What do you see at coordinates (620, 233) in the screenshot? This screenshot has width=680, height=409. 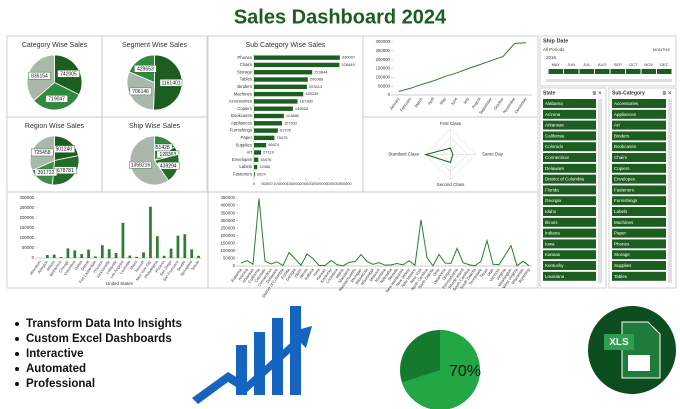 I see `slicer-item-label: Paper` at bounding box center [620, 233].